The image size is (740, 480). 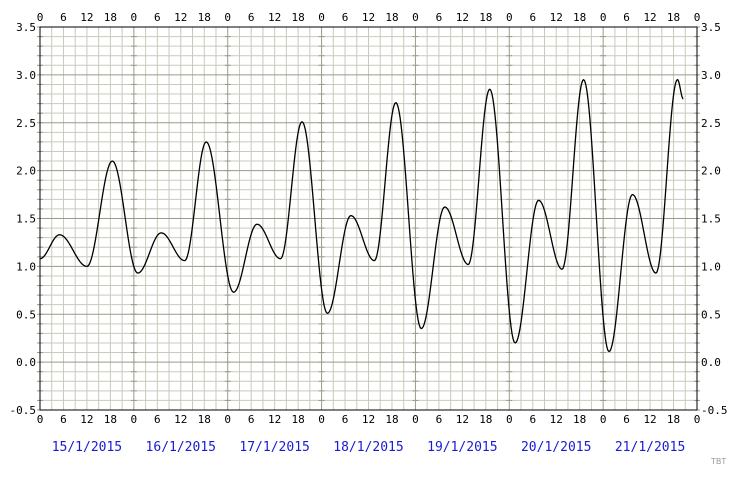 What do you see at coordinates (26, 171) in the screenshot?
I see `y-tick-label-left: 2.0` at bounding box center [26, 171].